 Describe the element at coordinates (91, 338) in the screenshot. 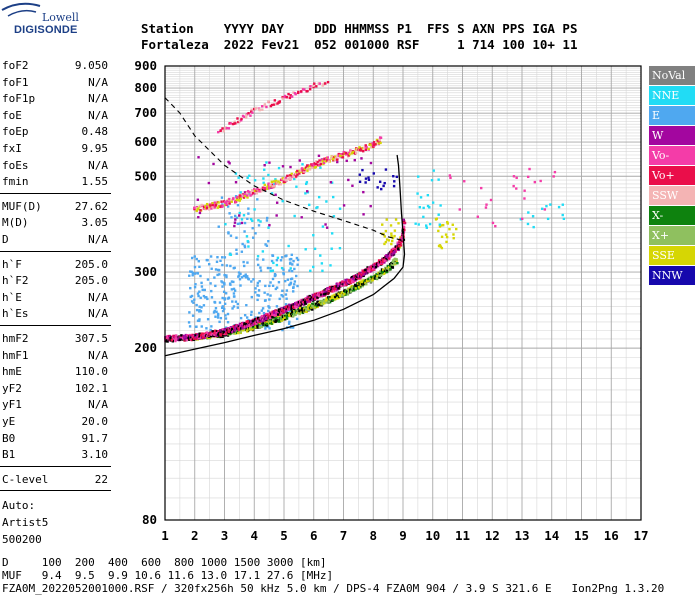

I see `param-value: 307.5` at that location.